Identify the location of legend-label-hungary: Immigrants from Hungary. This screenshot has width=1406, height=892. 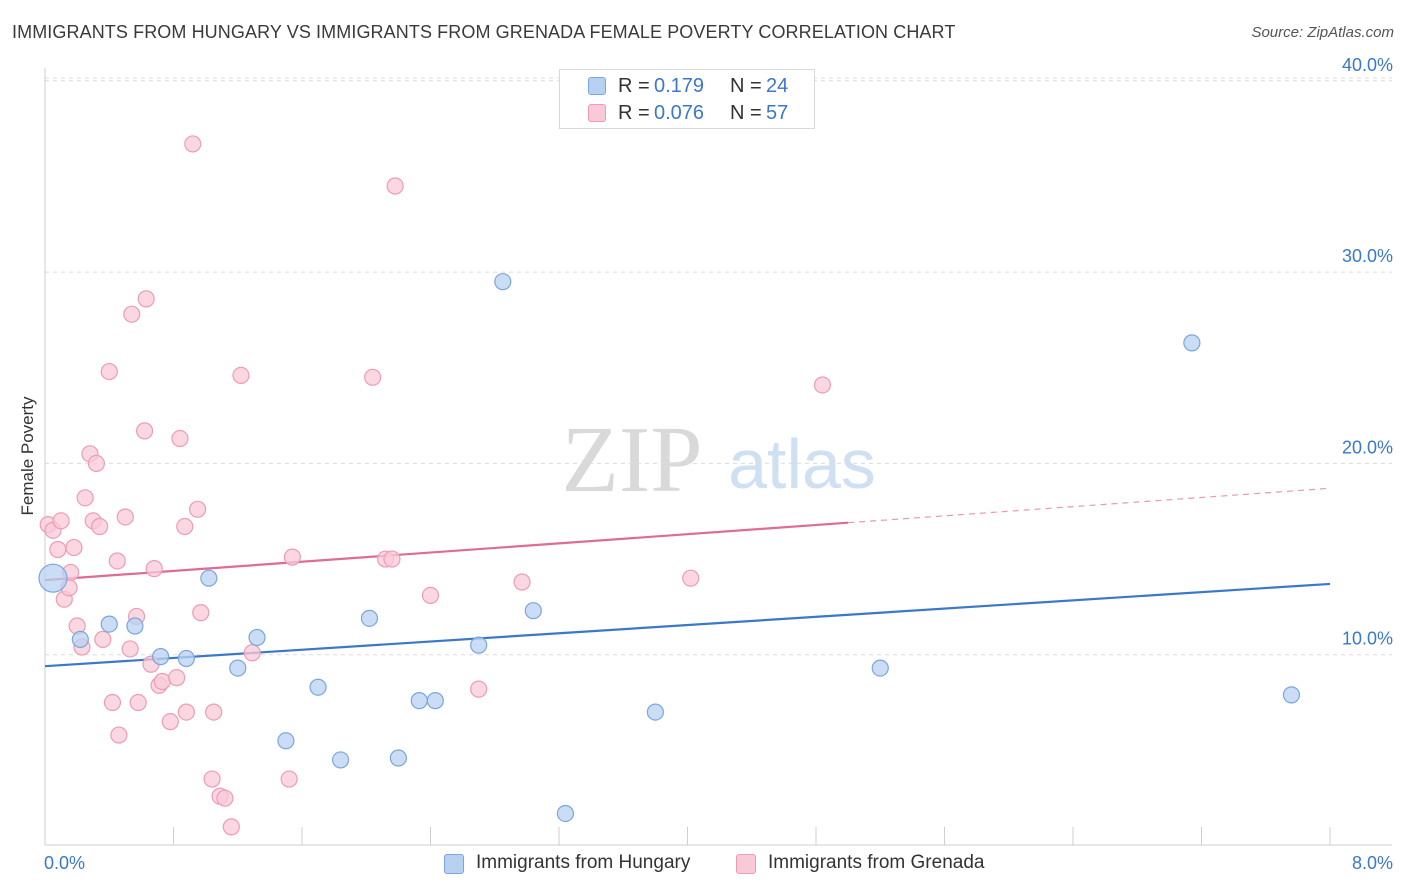
(583, 862).